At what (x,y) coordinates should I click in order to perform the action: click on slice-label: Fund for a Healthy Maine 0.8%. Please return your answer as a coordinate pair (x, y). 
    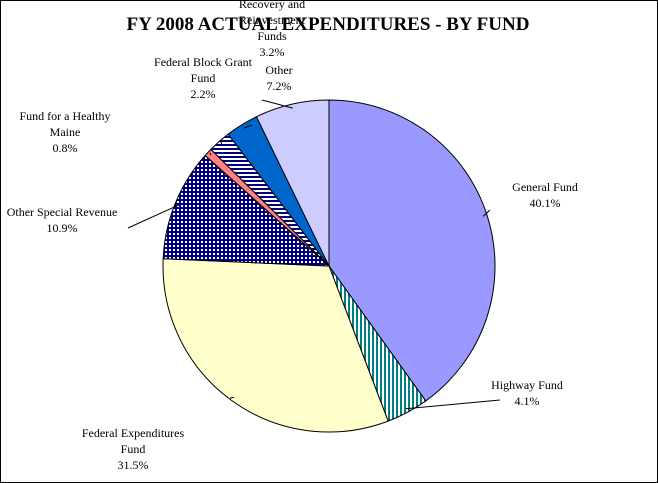
    Looking at the image, I should click on (65, 132).